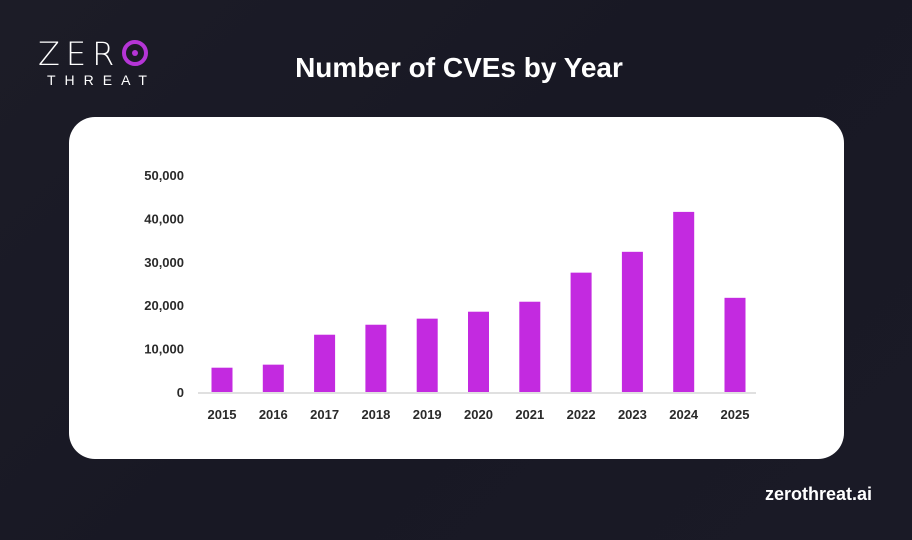  What do you see at coordinates (581, 414) in the screenshot?
I see `x-tick-label: 2022` at bounding box center [581, 414].